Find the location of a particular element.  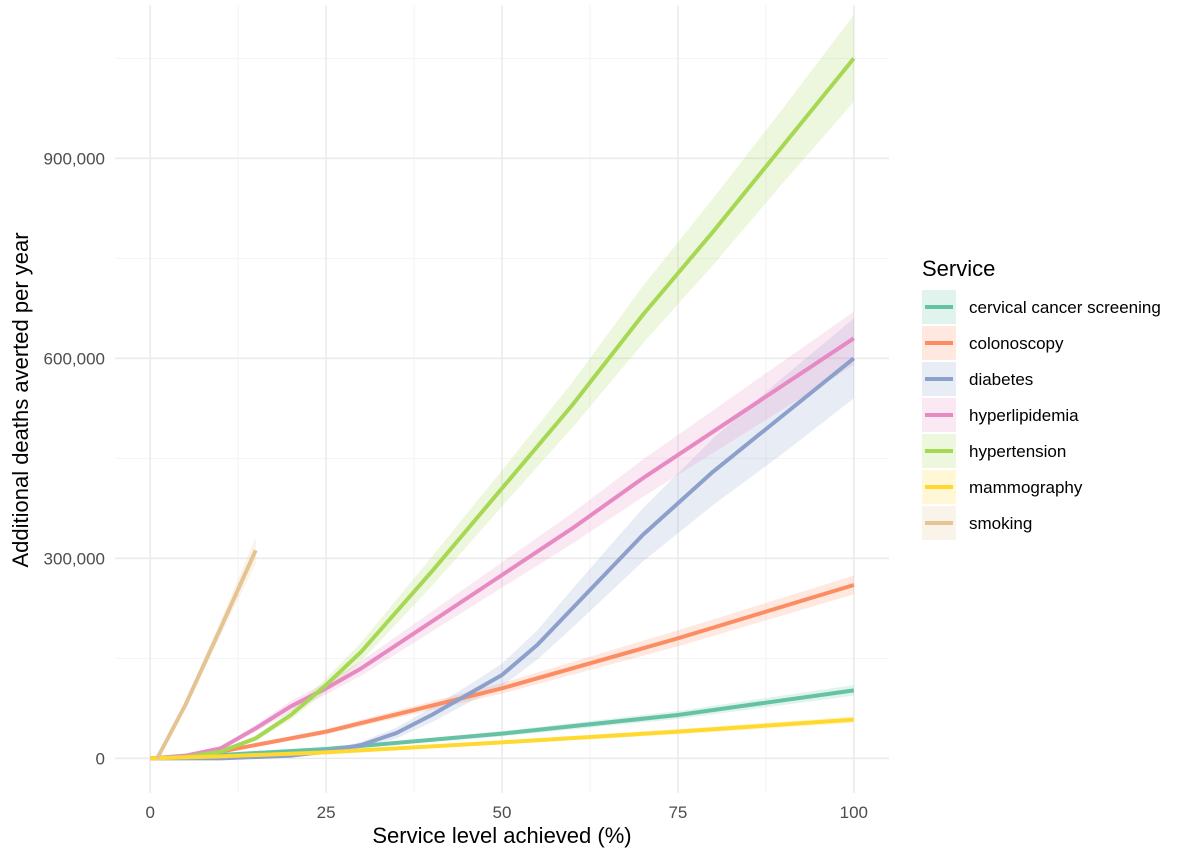

x-tick-label: 0 is located at coordinates (149, 812).